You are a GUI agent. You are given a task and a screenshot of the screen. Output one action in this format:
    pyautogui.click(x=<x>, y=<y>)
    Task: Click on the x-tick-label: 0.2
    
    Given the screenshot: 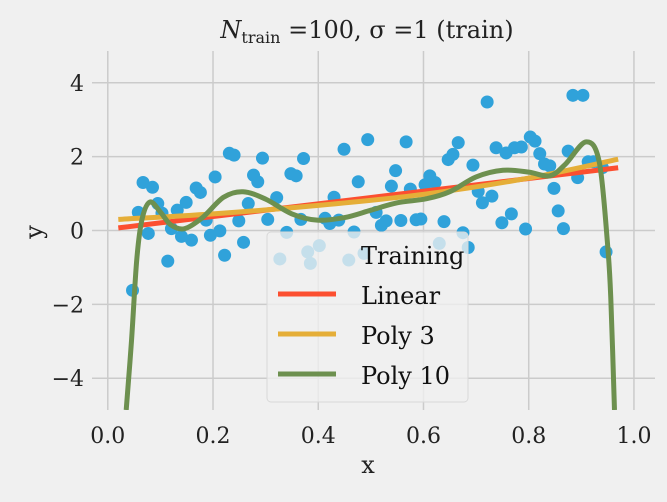 What is the action you would take?
    pyautogui.click(x=213, y=436)
    